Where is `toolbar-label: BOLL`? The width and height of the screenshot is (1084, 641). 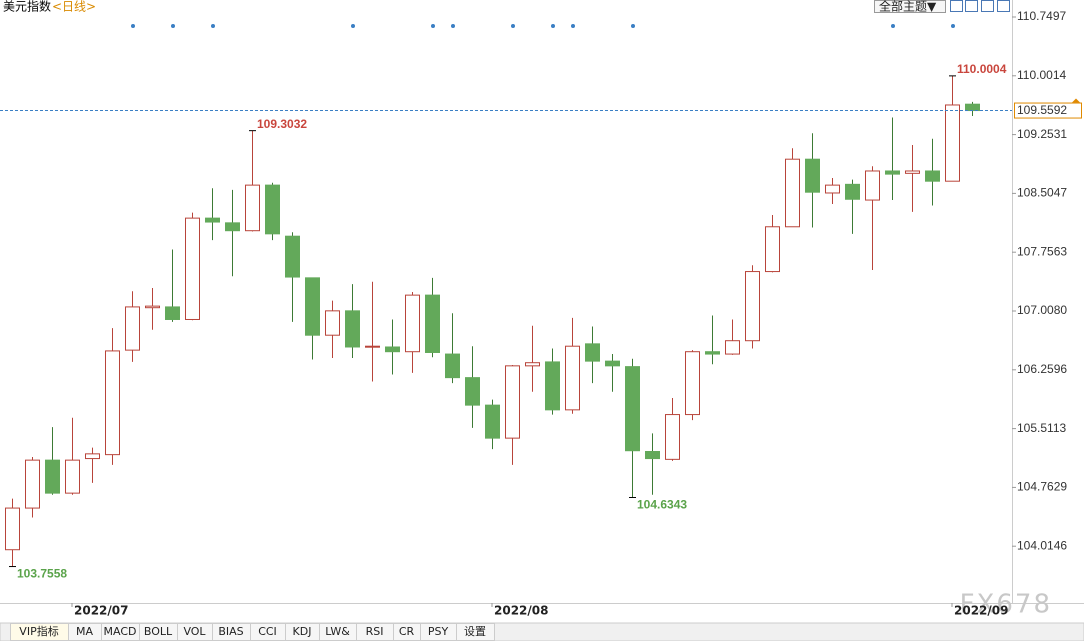 toolbar-label: BOLL is located at coordinates (158, 631).